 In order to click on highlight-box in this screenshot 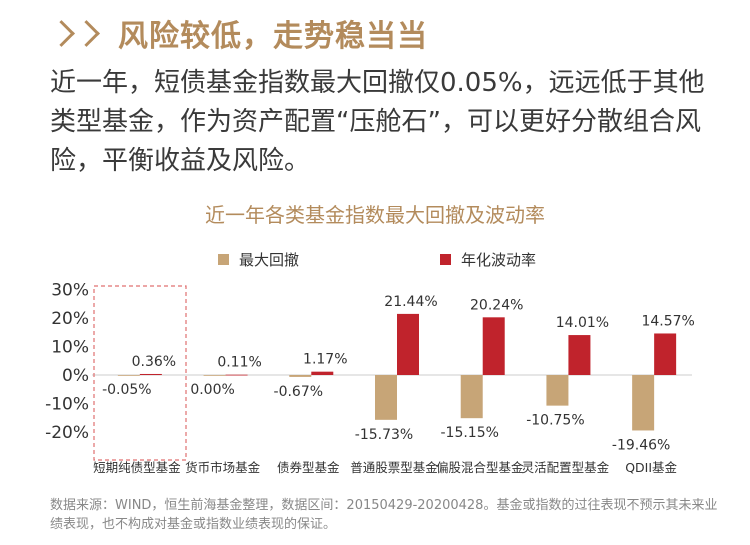, I will do `click(140, 373)`.